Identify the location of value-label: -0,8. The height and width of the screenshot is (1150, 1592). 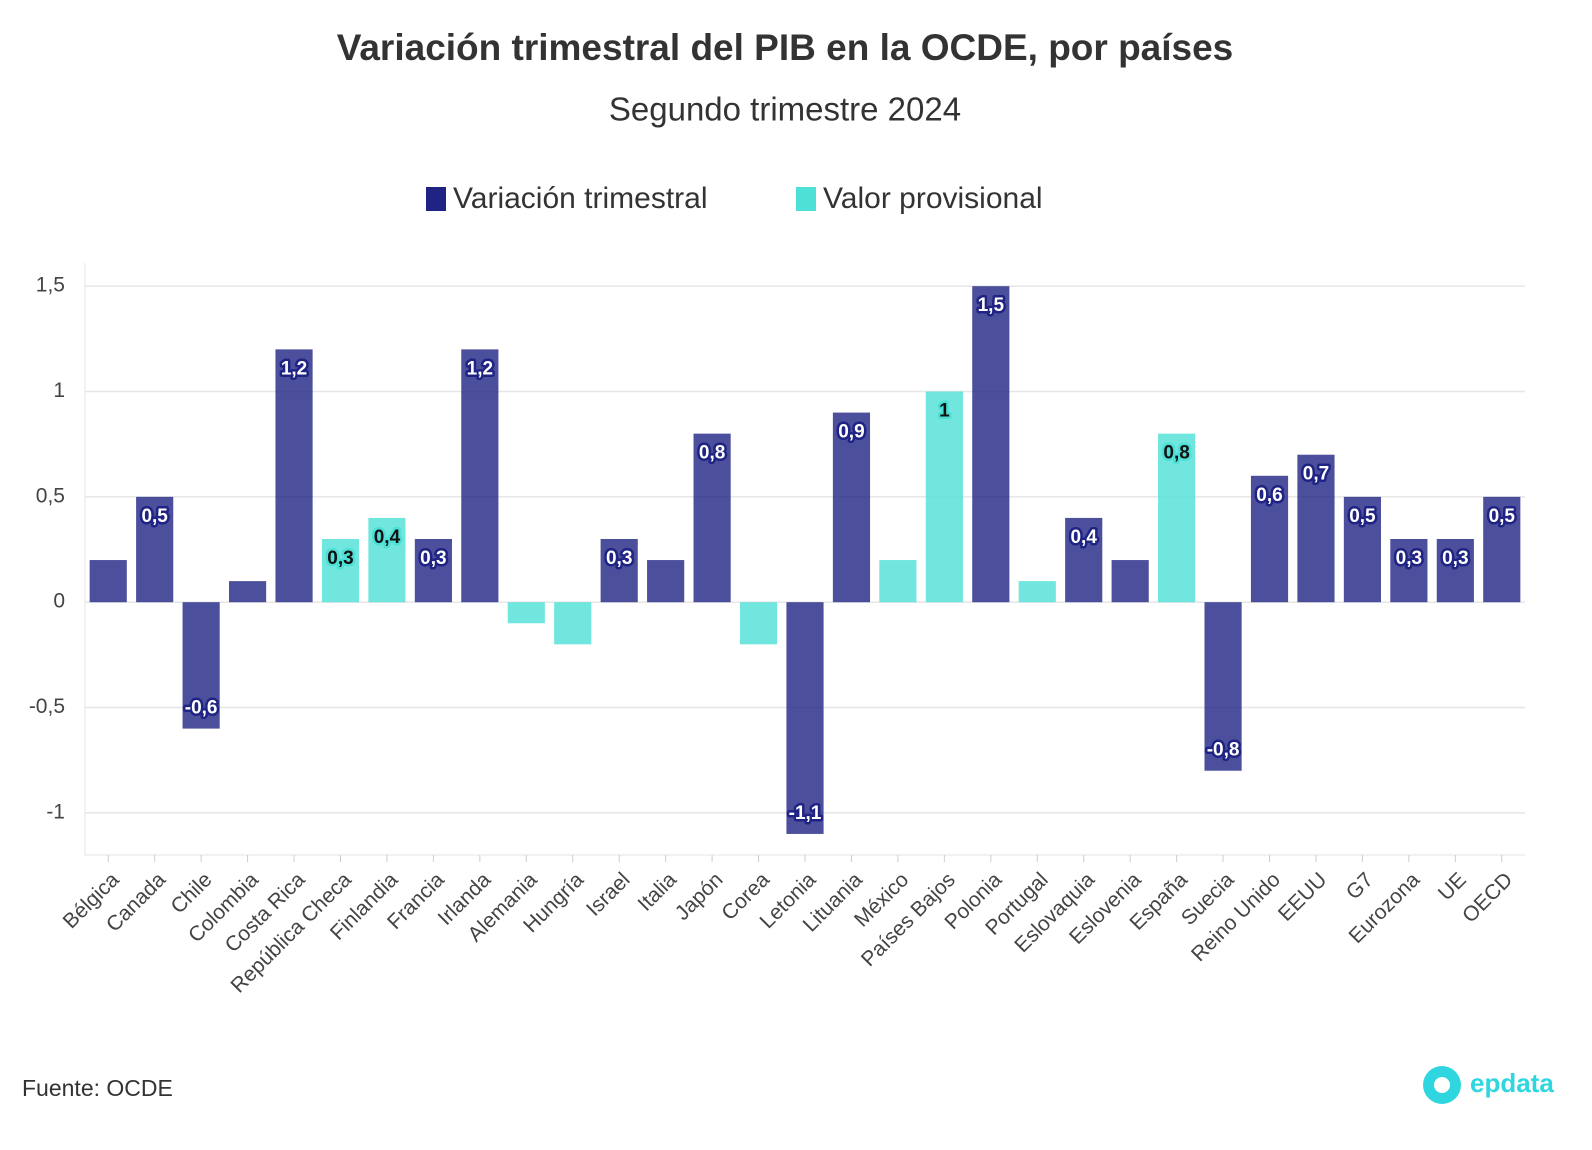
(1223, 750).